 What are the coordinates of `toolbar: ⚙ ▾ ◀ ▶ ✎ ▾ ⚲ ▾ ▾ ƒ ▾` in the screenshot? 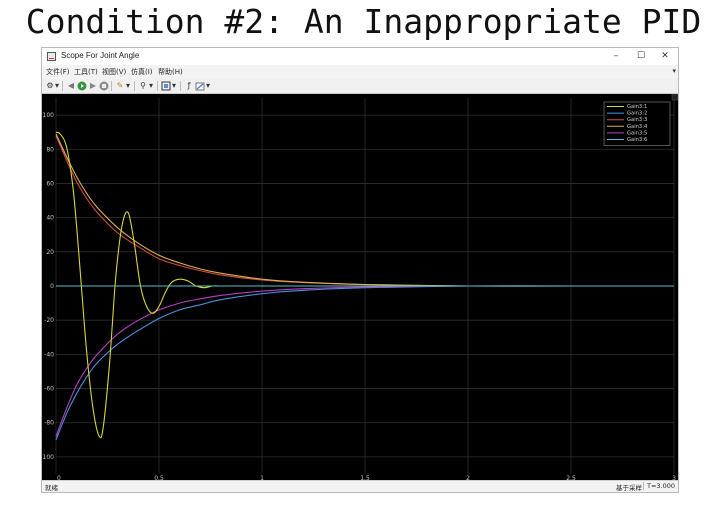 It's located at (360, 86).